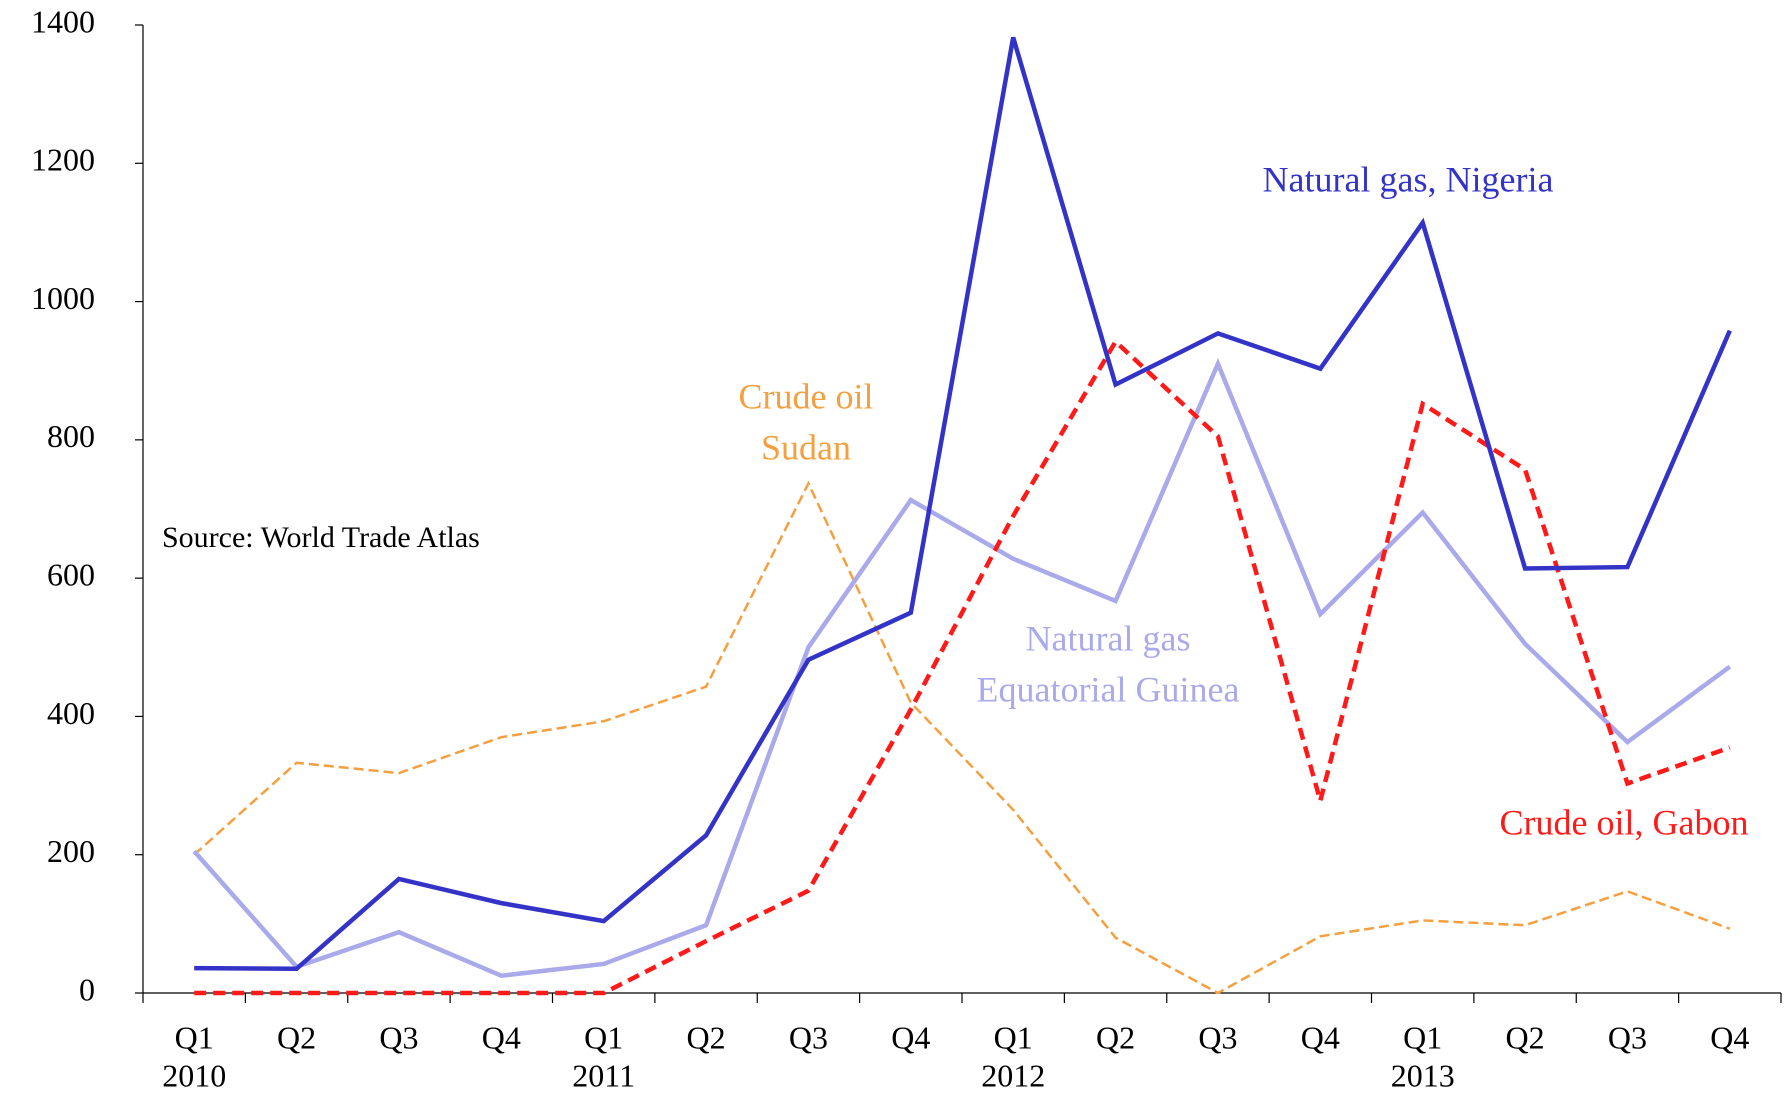 This screenshot has height=1097, width=1790. I want to click on source-note: Source: World Trade Atlas, so click(321, 537).